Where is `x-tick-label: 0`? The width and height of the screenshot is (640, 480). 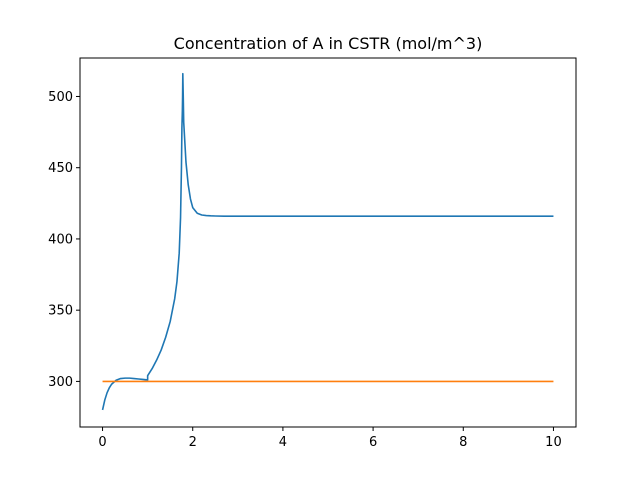
x-tick-label: 0 is located at coordinates (102, 442).